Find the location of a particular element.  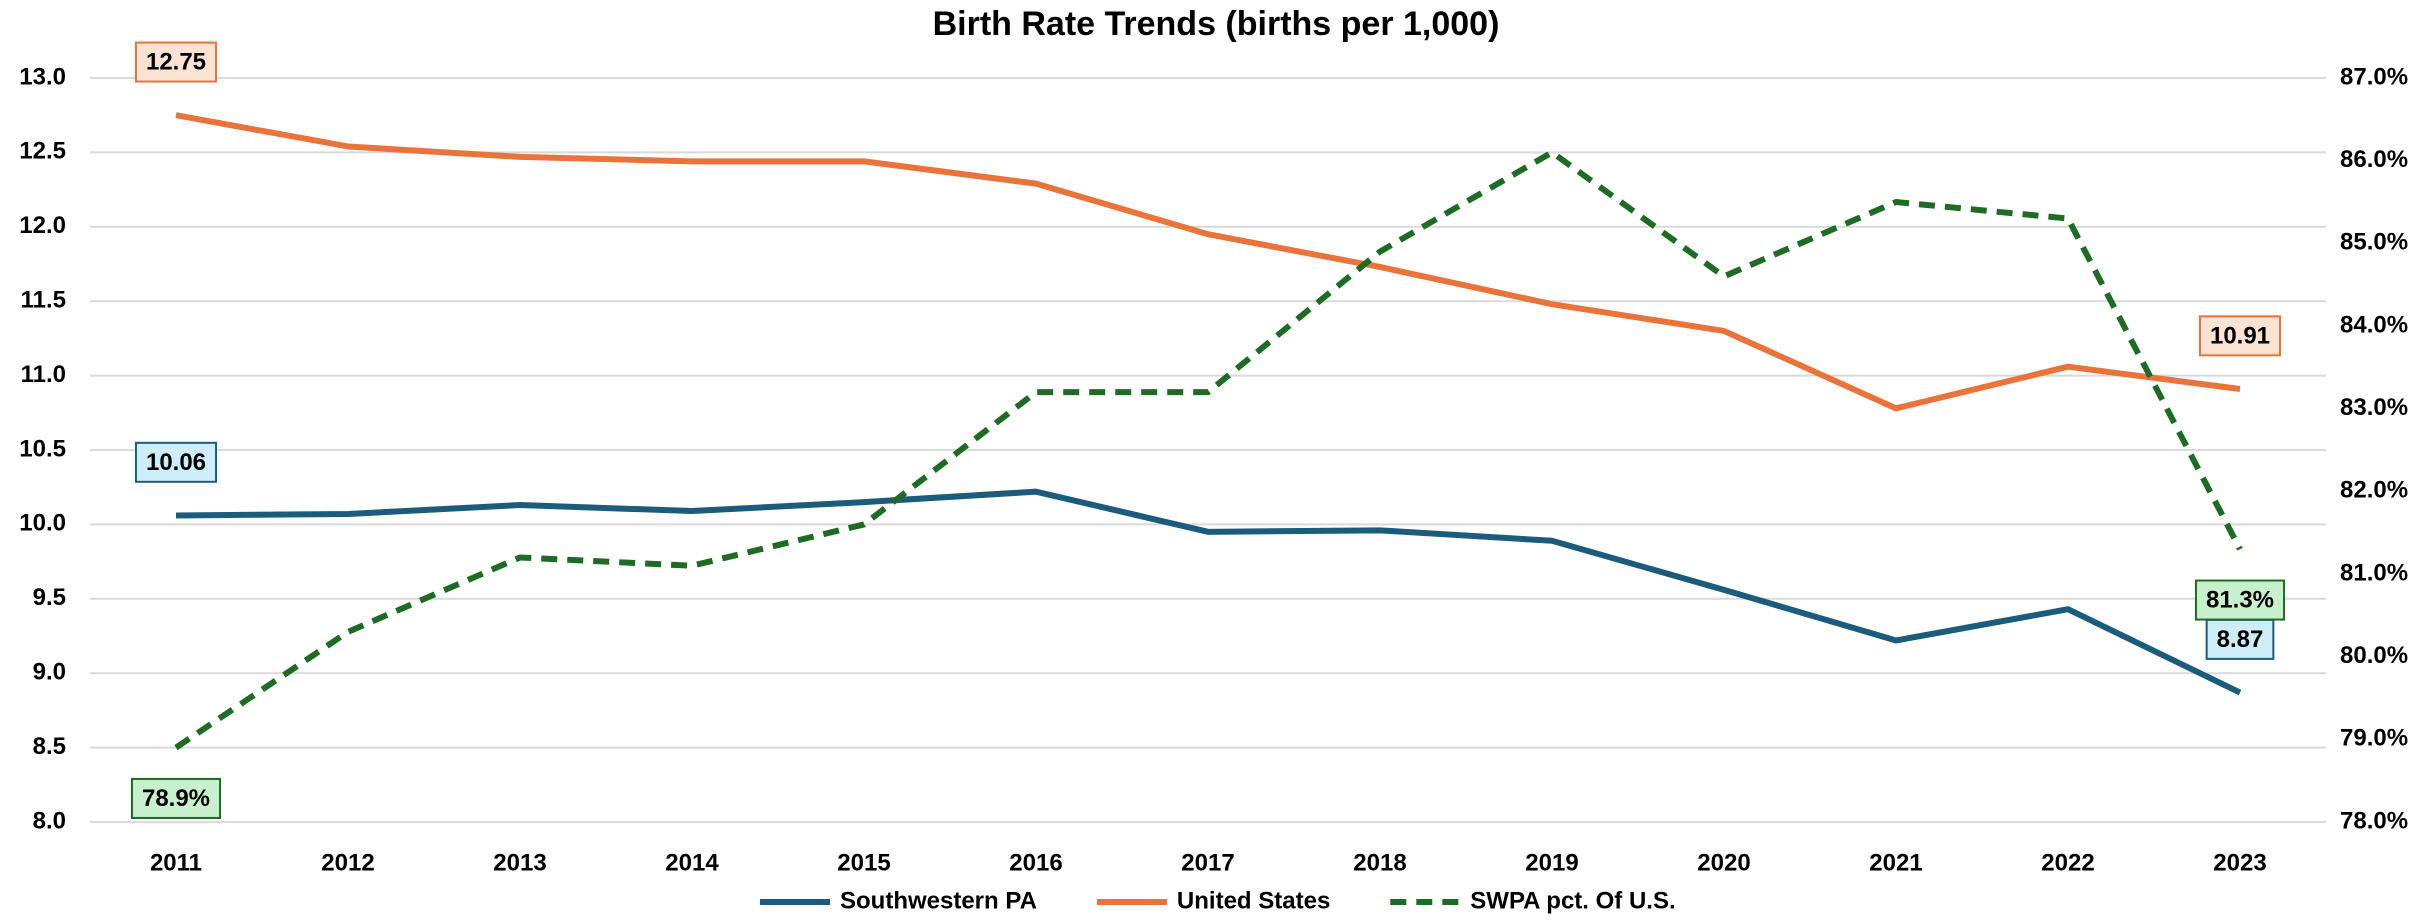

data-label: 78.9% is located at coordinates (176, 798).